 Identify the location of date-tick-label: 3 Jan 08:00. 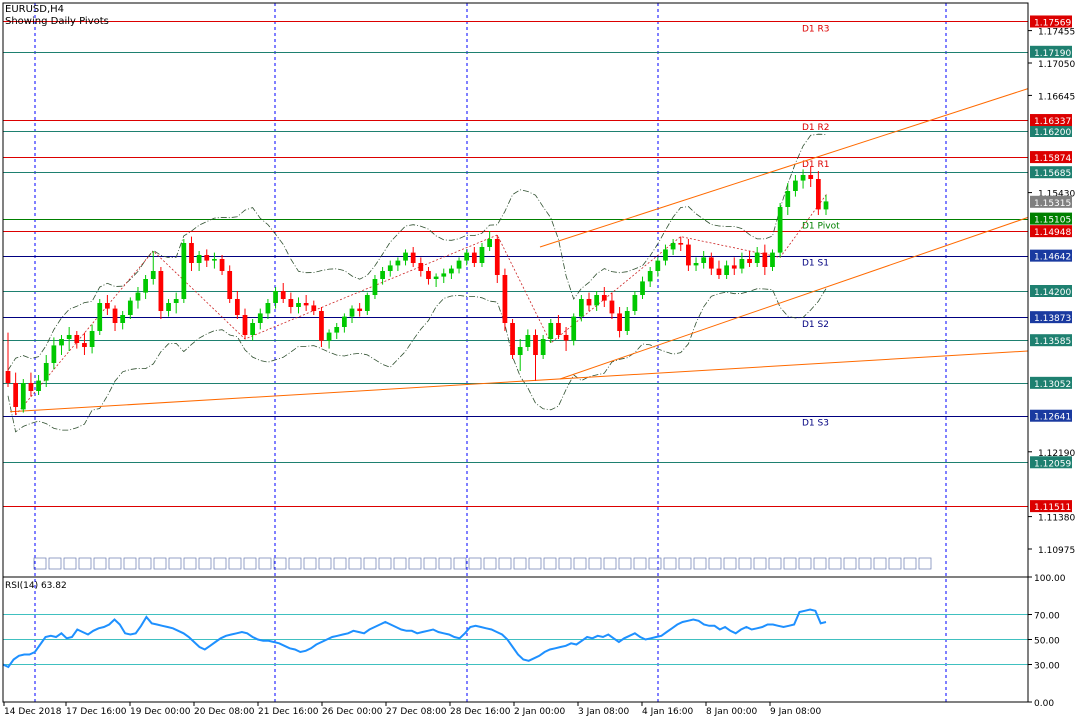
(604, 712).